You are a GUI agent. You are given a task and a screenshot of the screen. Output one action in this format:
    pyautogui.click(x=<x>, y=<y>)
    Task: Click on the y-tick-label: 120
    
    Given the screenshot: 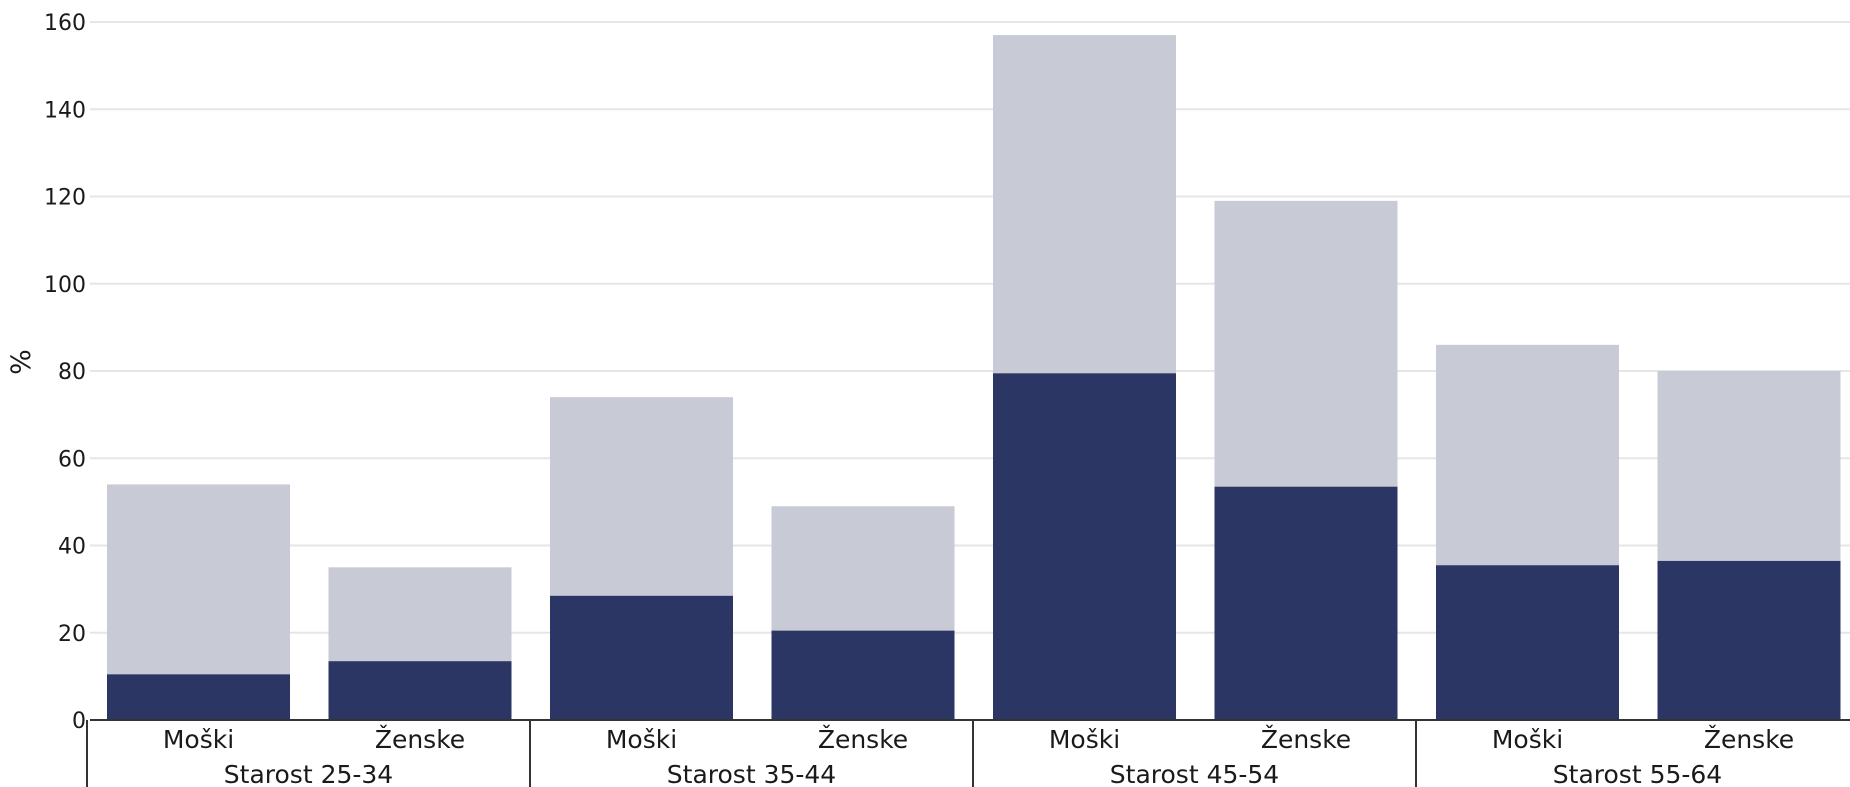 What is the action you would take?
    pyautogui.click(x=65, y=198)
    